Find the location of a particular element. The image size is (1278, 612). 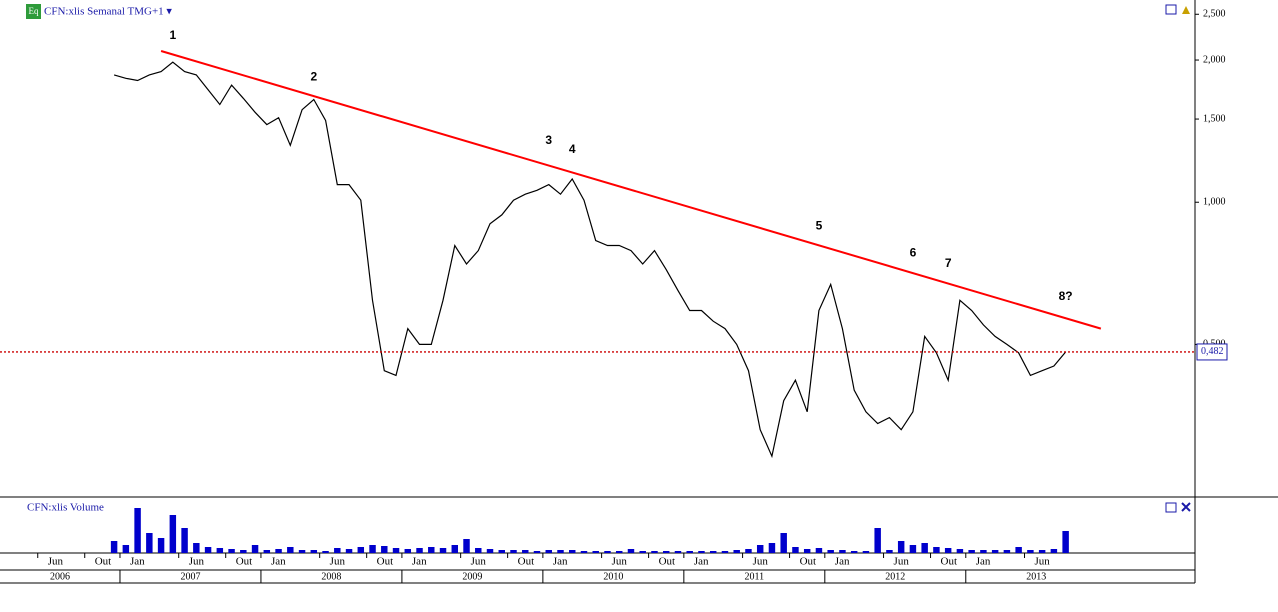

last-price-box is located at coordinates (1212, 352).